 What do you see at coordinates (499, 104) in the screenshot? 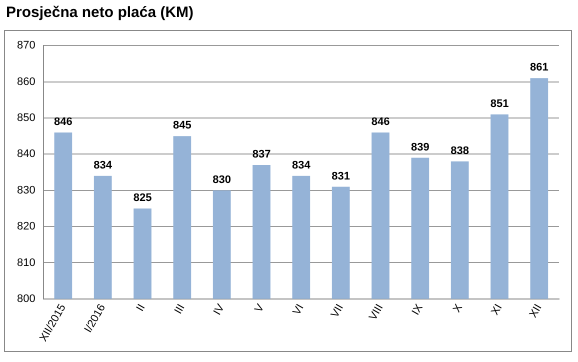
I see `data-label: 851` at bounding box center [499, 104].